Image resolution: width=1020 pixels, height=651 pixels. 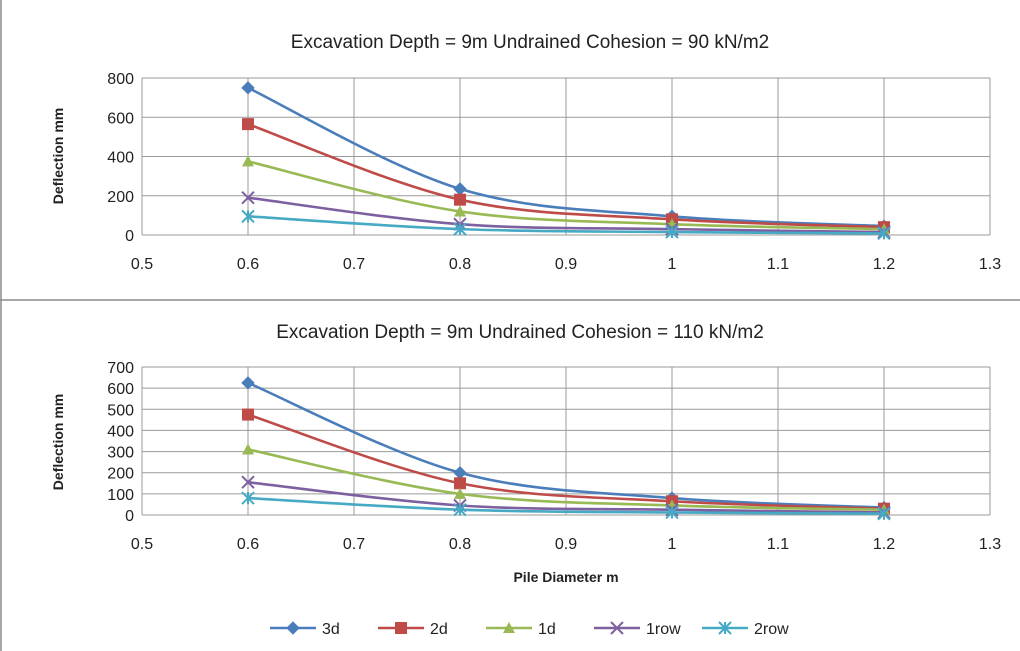 I want to click on chart-top-point-1row, so click(x=248, y=198).